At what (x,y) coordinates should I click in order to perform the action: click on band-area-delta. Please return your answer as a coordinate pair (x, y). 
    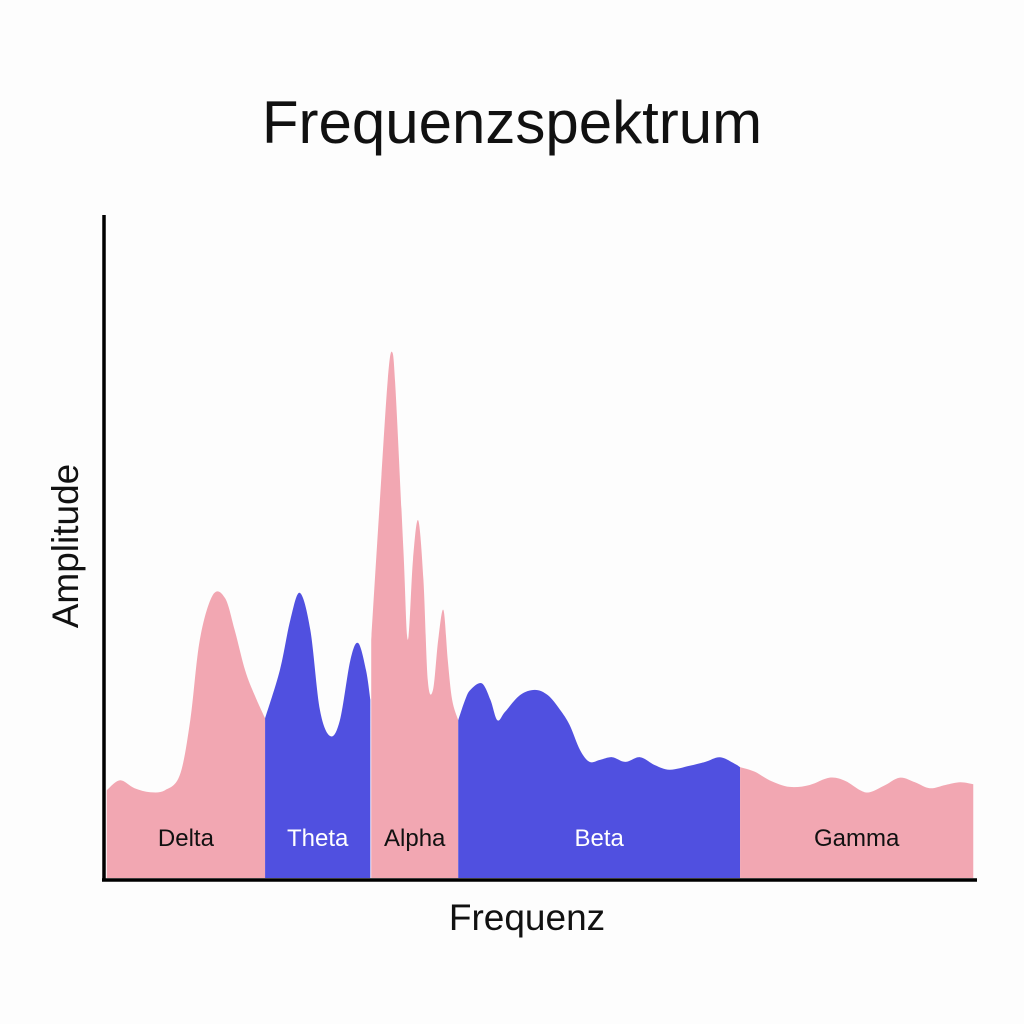
    Looking at the image, I should click on (186, 734).